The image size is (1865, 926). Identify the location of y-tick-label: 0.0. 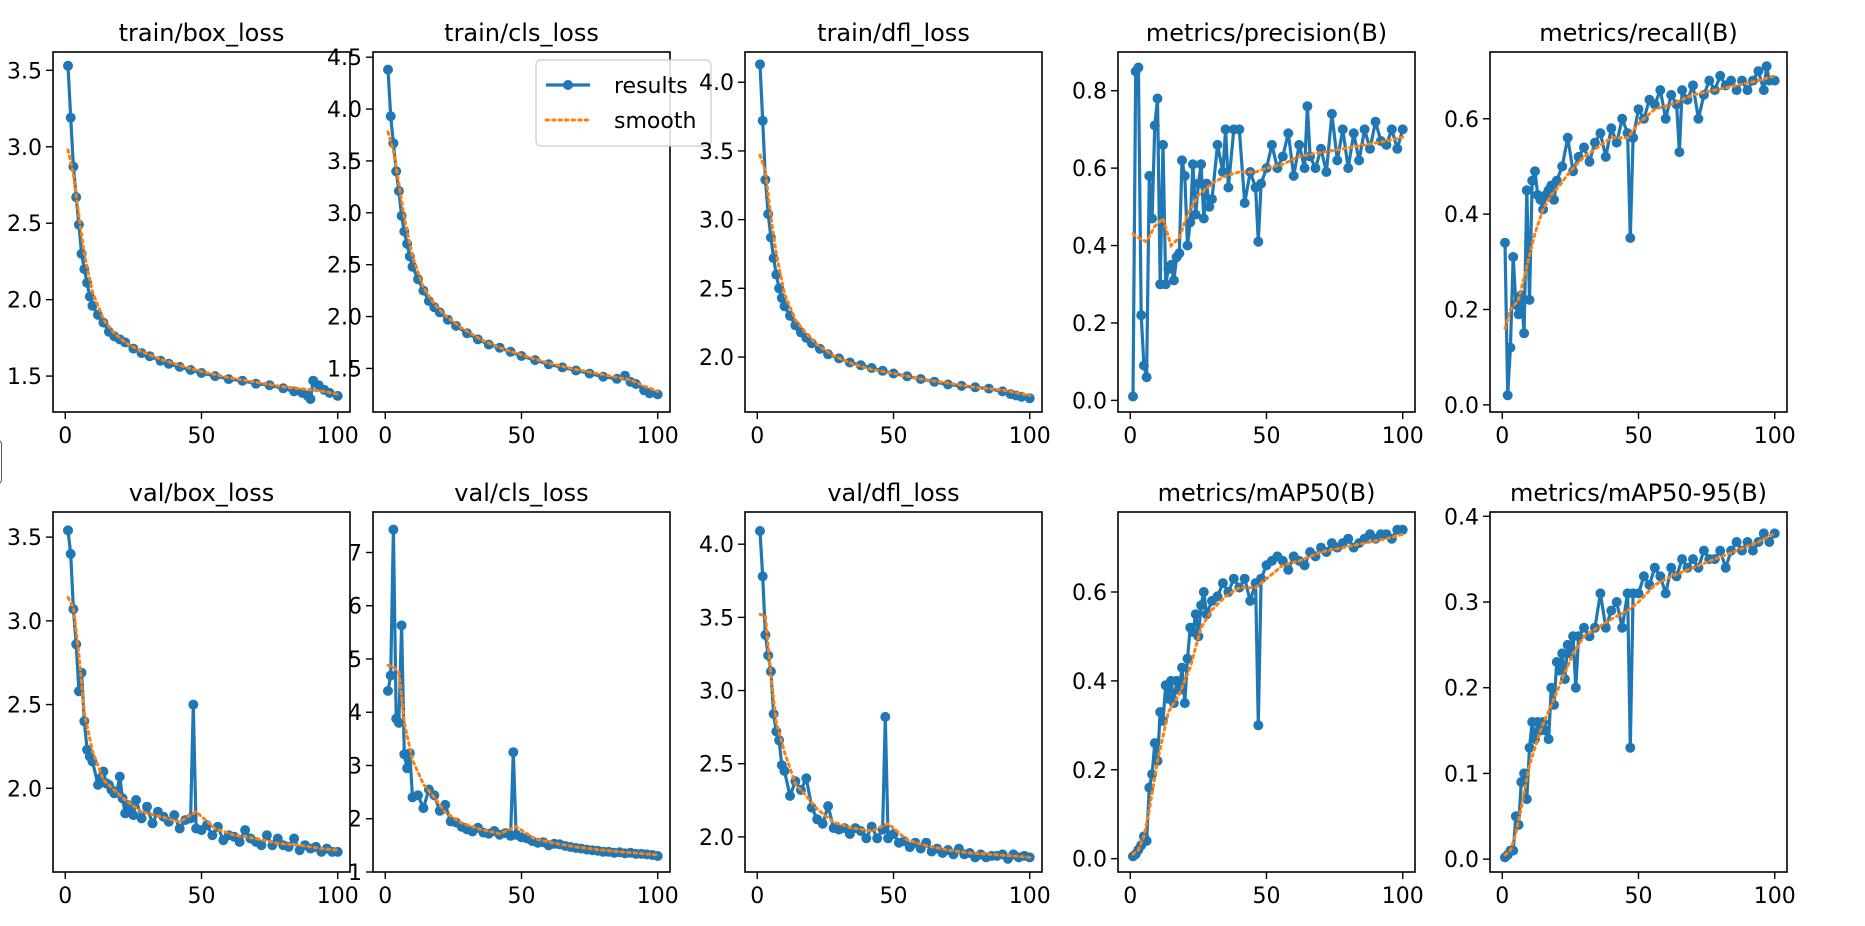
(1461, 406).